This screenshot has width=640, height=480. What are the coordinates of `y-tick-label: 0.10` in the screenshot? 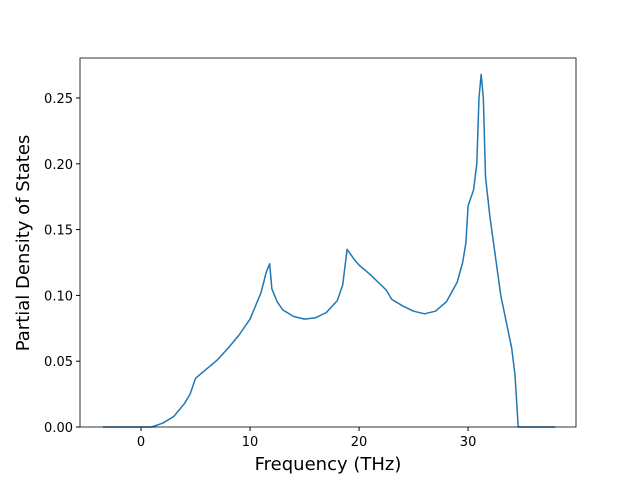 It's located at (58, 296).